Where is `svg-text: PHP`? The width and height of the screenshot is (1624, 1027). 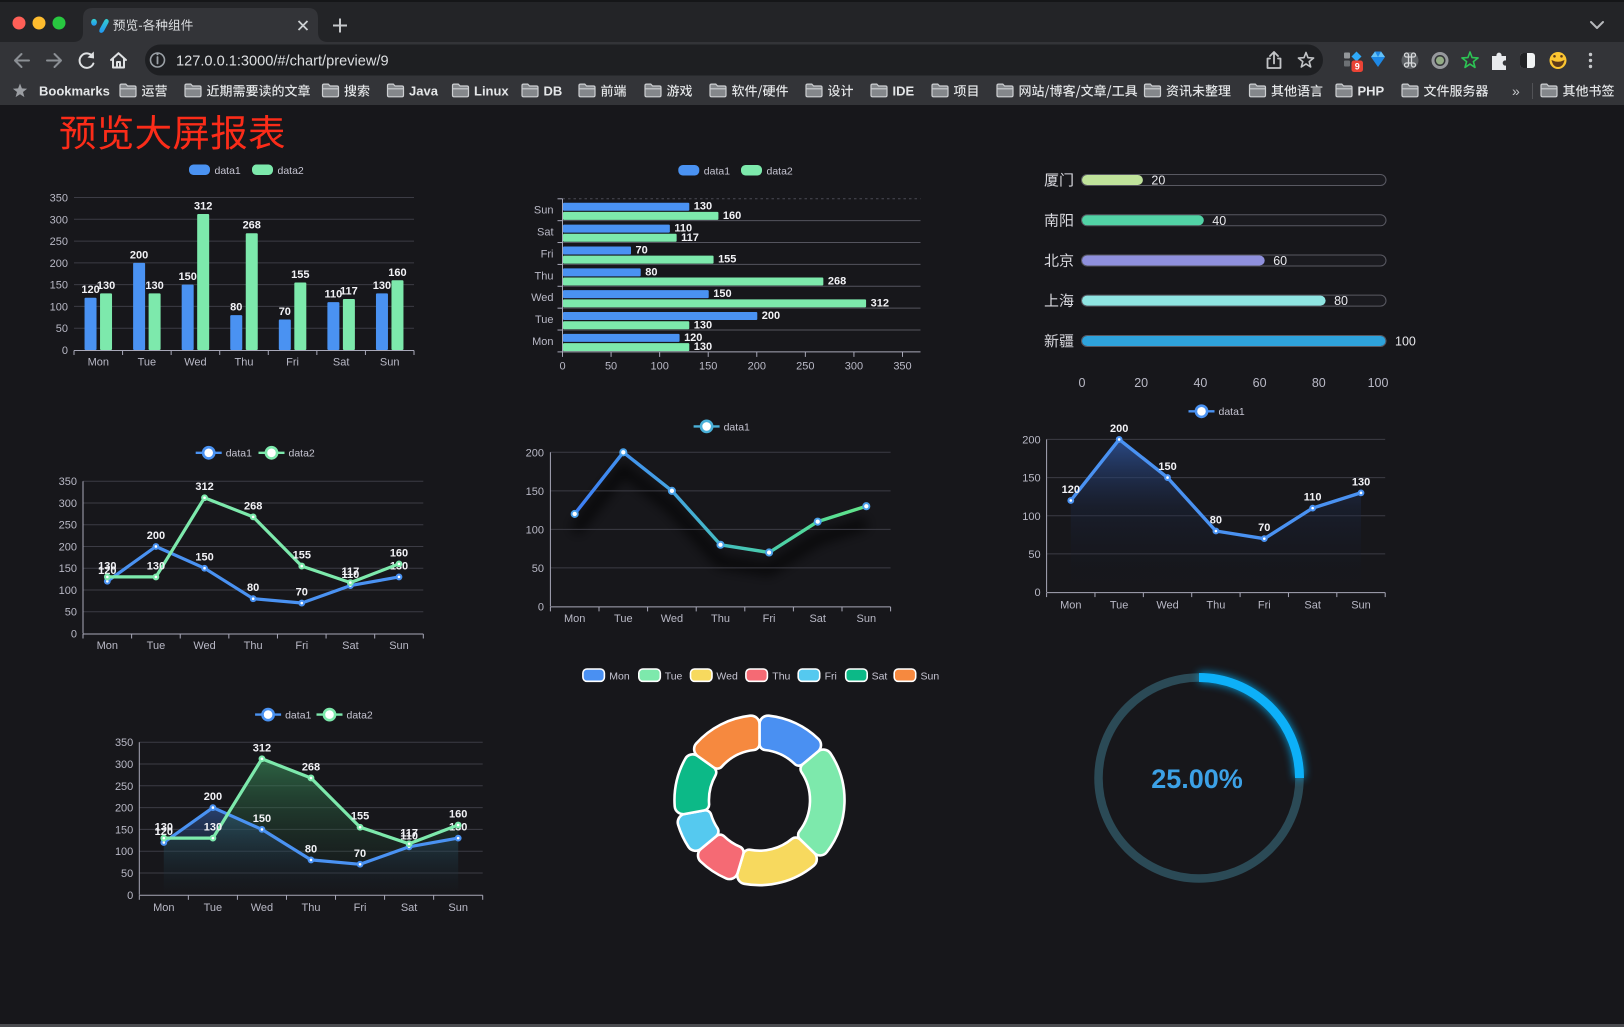
svg-text: PHP is located at coordinates (1371, 91).